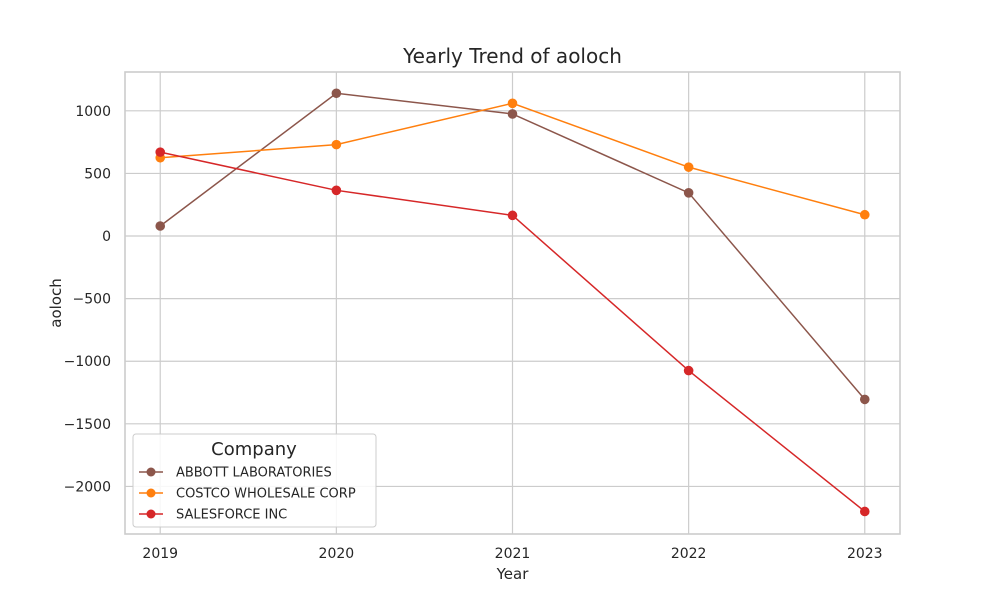  I want to click on legend-label: ABBOTT LABORATORIES, so click(254, 473).